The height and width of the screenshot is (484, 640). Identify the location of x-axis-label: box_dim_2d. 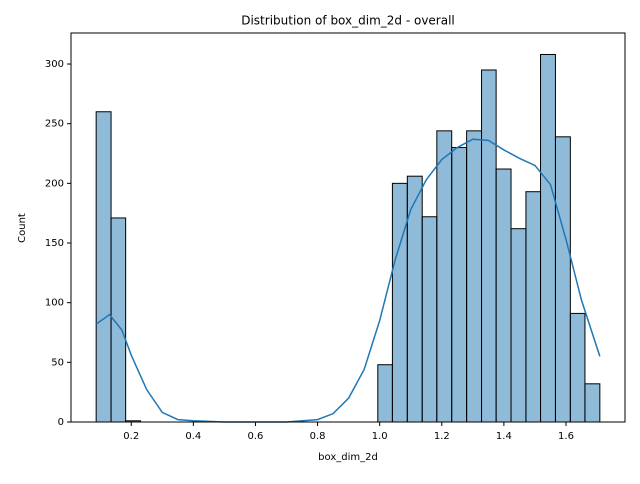
(348, 457).